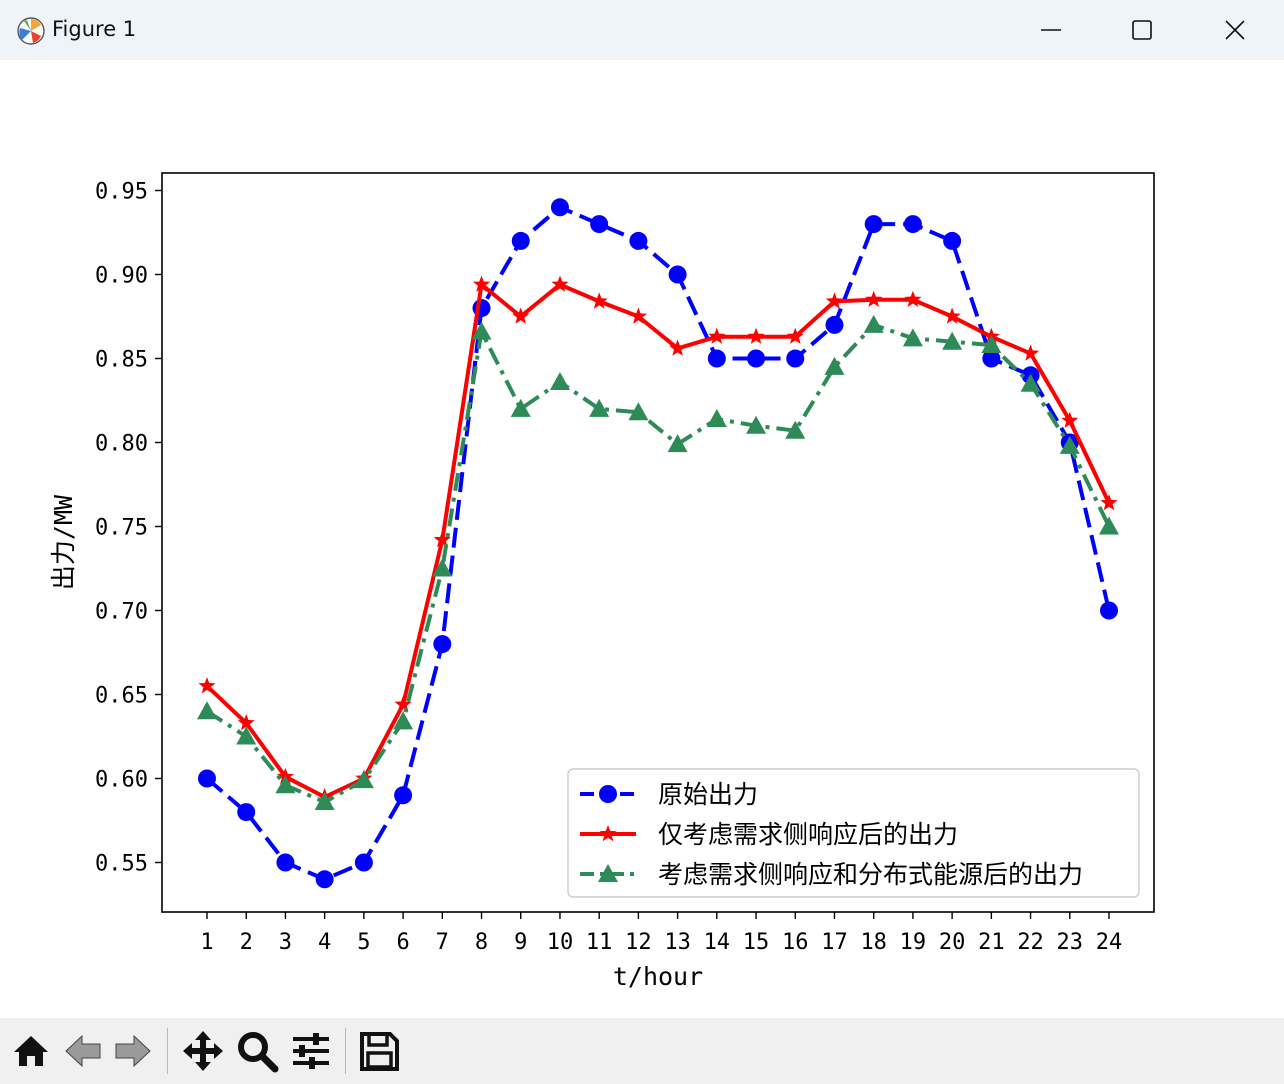 This screenshot has height=1084, width=1284. Describe the element at coordinates (952, 942) in the screenshot. I see `x-tick-label: 20` at that location.